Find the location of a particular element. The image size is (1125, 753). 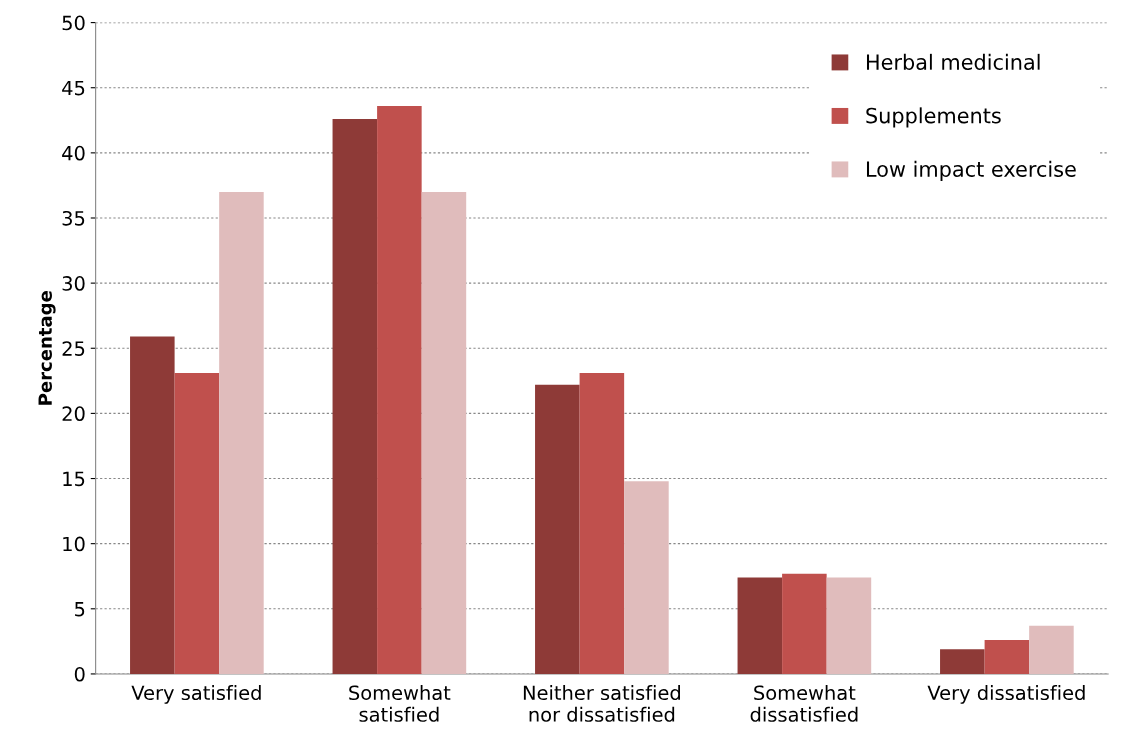

y-tick-label: 25 is located at coordinates (73, 348).